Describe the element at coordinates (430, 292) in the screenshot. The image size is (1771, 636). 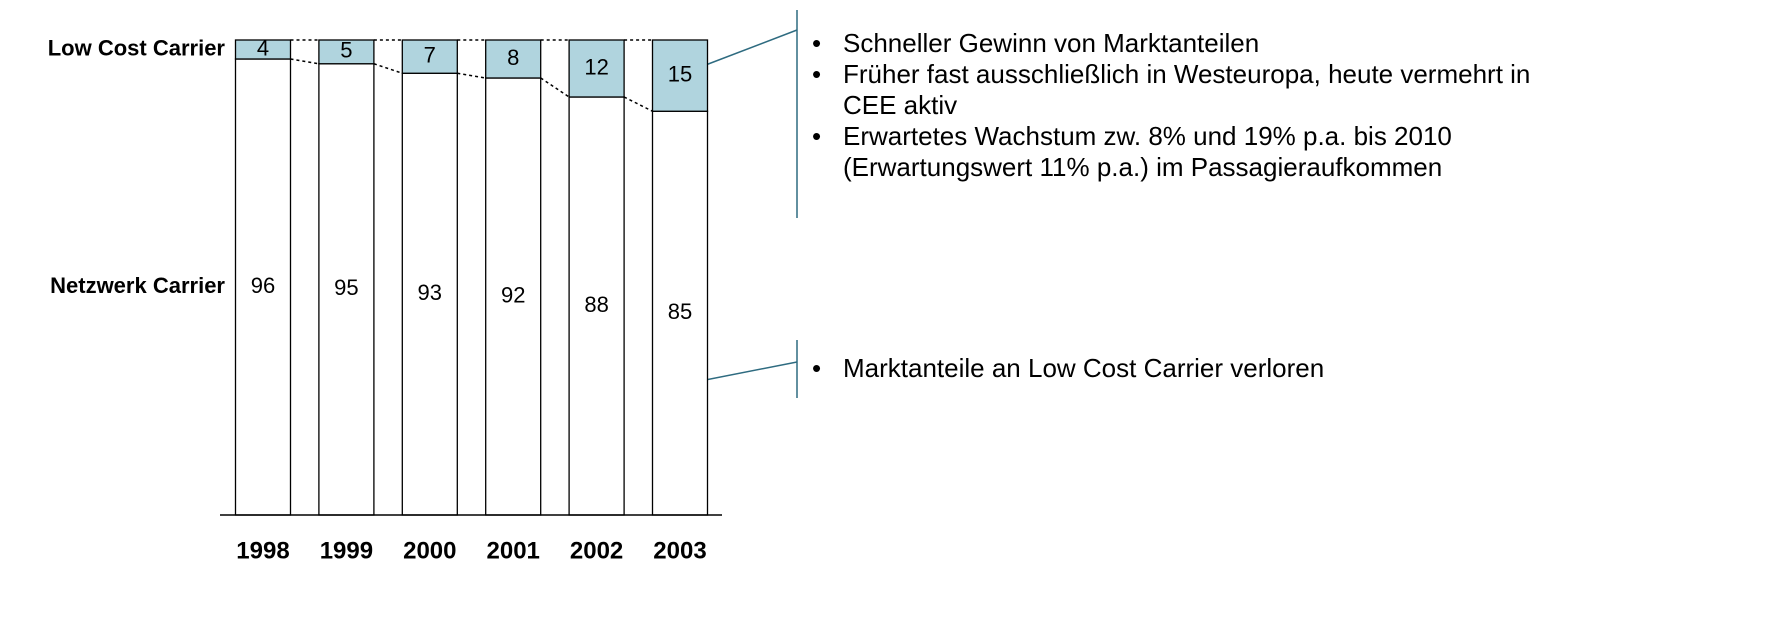
I see `value-label: 93` at that location.